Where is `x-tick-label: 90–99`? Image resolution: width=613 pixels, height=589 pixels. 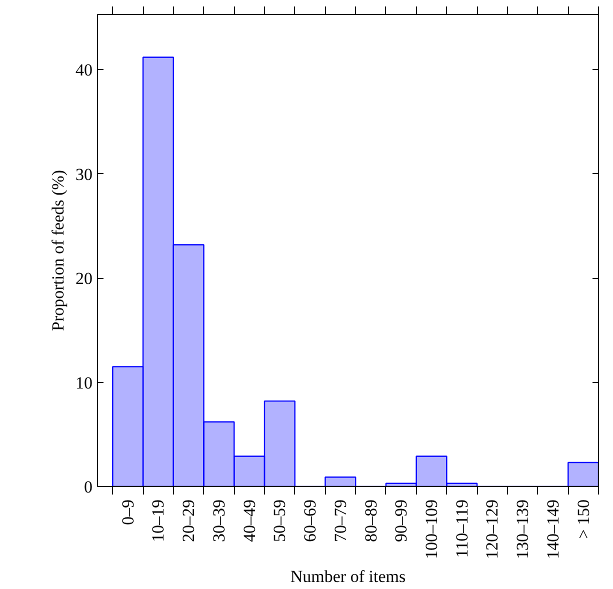
x-tick-label: 90–99 is located at coordinates (401, 521).